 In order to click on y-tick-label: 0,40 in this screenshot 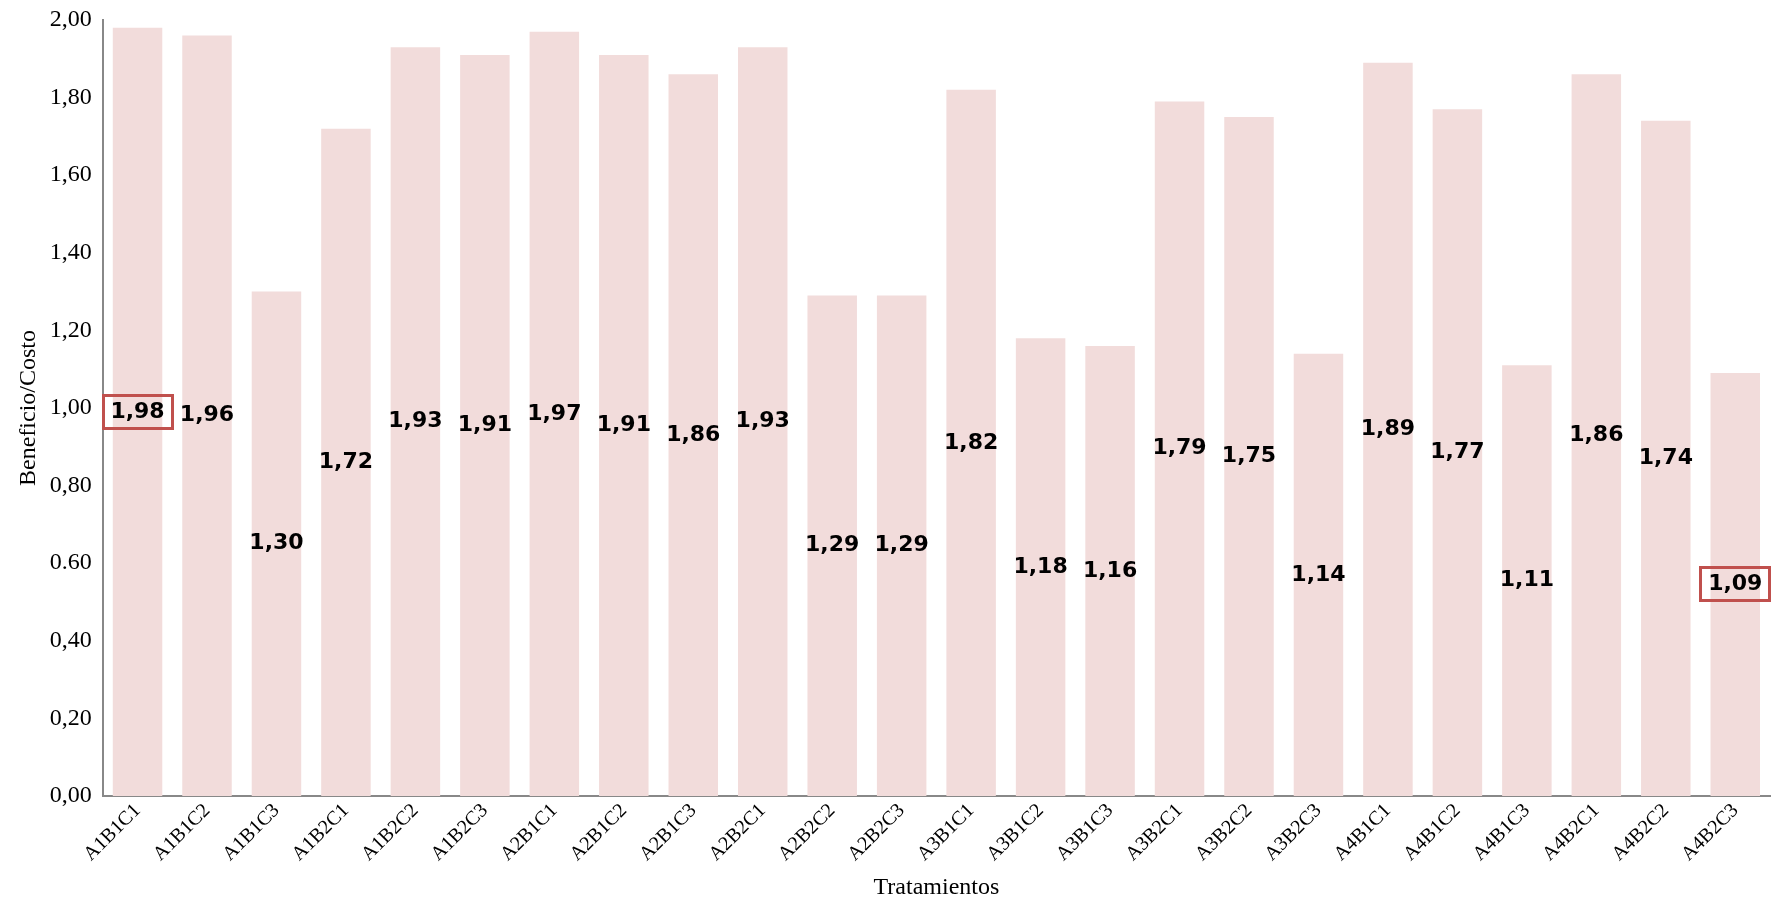, I will do `click(70, 639)`.